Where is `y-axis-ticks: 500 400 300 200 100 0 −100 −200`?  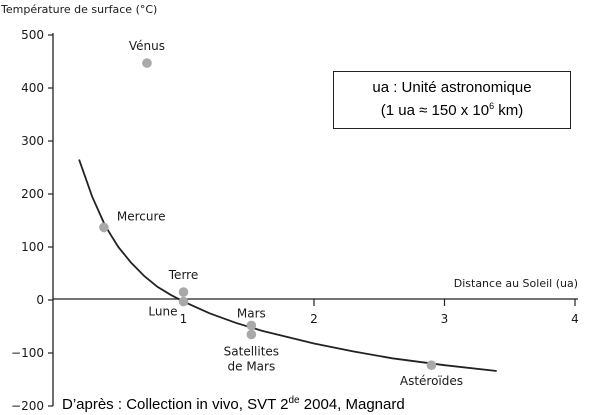 y-axis-ticks: 500 400 300 200 100 0 −100 −200 is located at coordinates (32, 220).